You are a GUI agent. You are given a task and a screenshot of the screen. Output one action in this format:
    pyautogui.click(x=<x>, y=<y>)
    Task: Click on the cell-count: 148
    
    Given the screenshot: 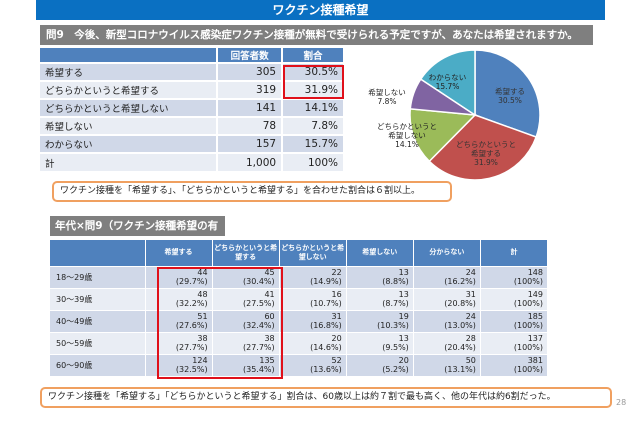 What is the action you would take?
    pyautogui.click(x=535, y=272)
    